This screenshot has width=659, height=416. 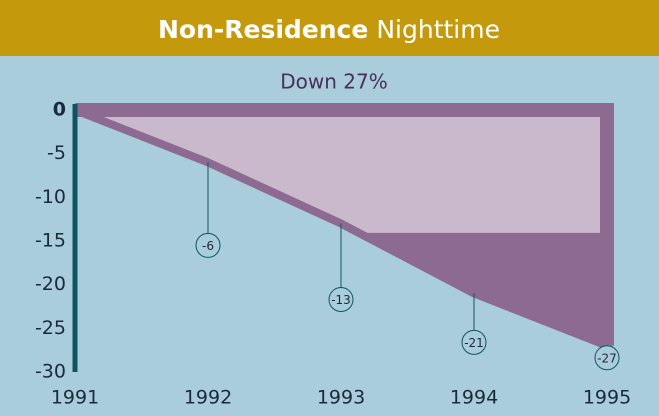 I want to click on y-tick-label: -5, so click(x=56, y=153).